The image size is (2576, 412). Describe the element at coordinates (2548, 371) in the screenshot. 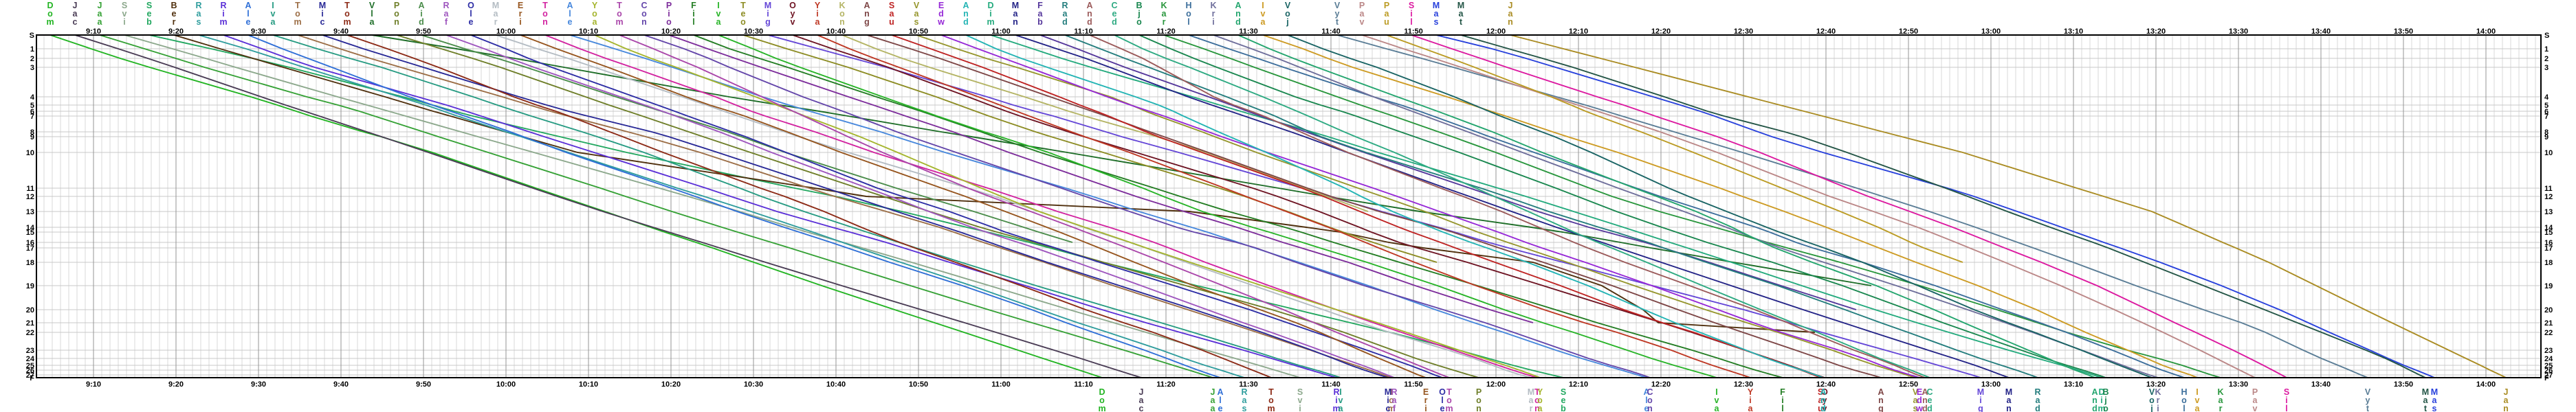

I see `svg-text: 26` at that location.